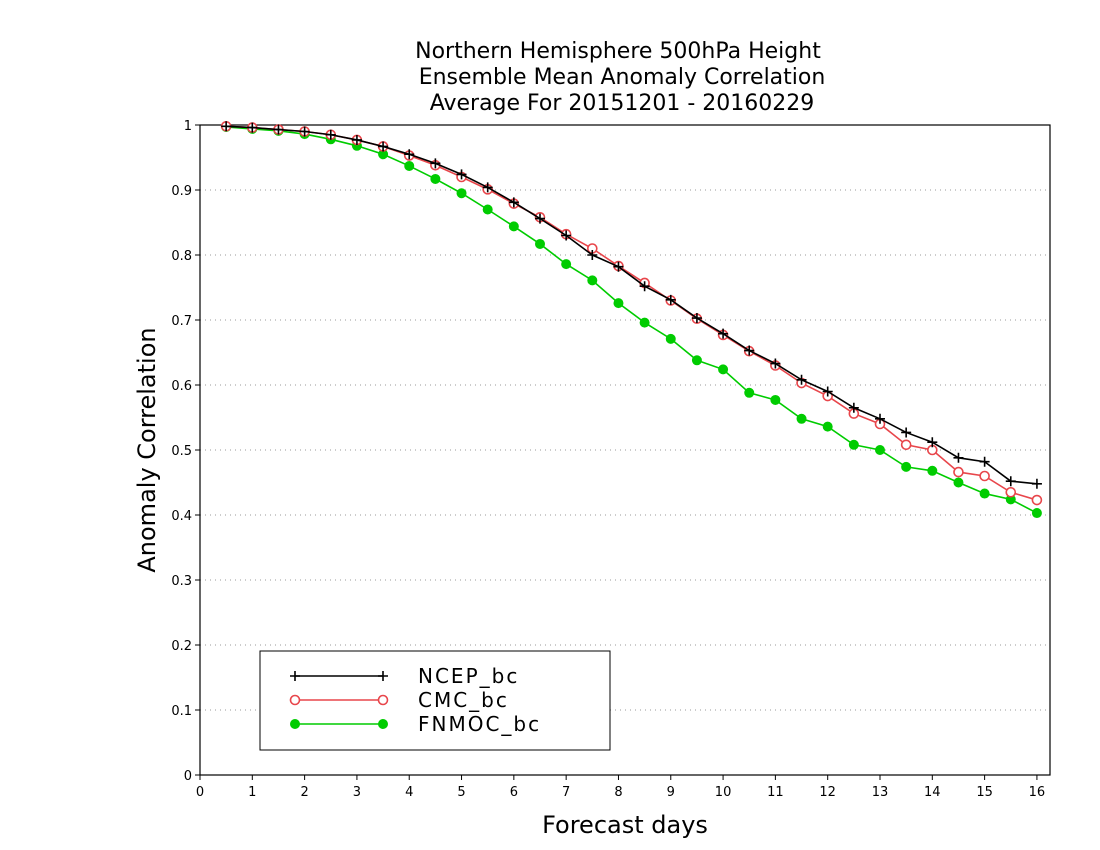  I want to click on x-tick-label: 12, so click(827, 792).